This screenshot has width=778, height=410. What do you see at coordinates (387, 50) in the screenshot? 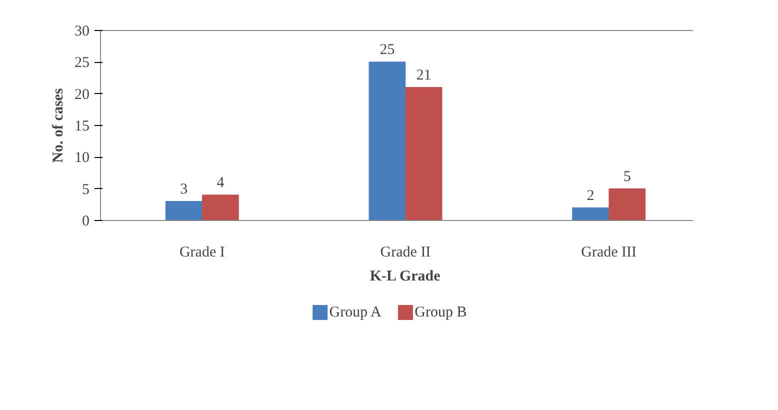
I see `data-label: 25` at bounding box center [387, 50].